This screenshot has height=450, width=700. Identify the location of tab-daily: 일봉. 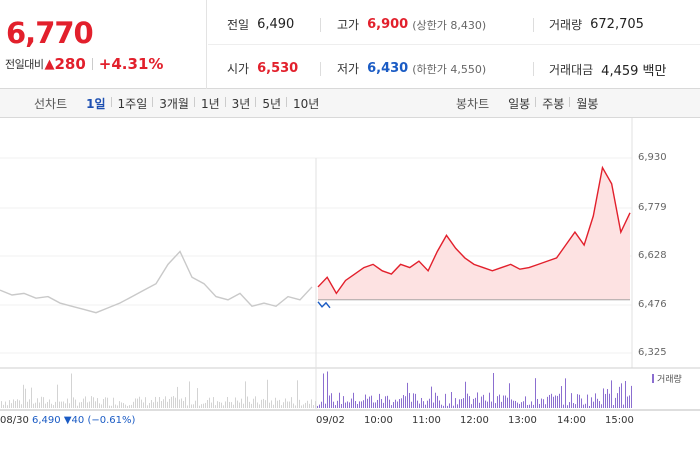
(519, 104).